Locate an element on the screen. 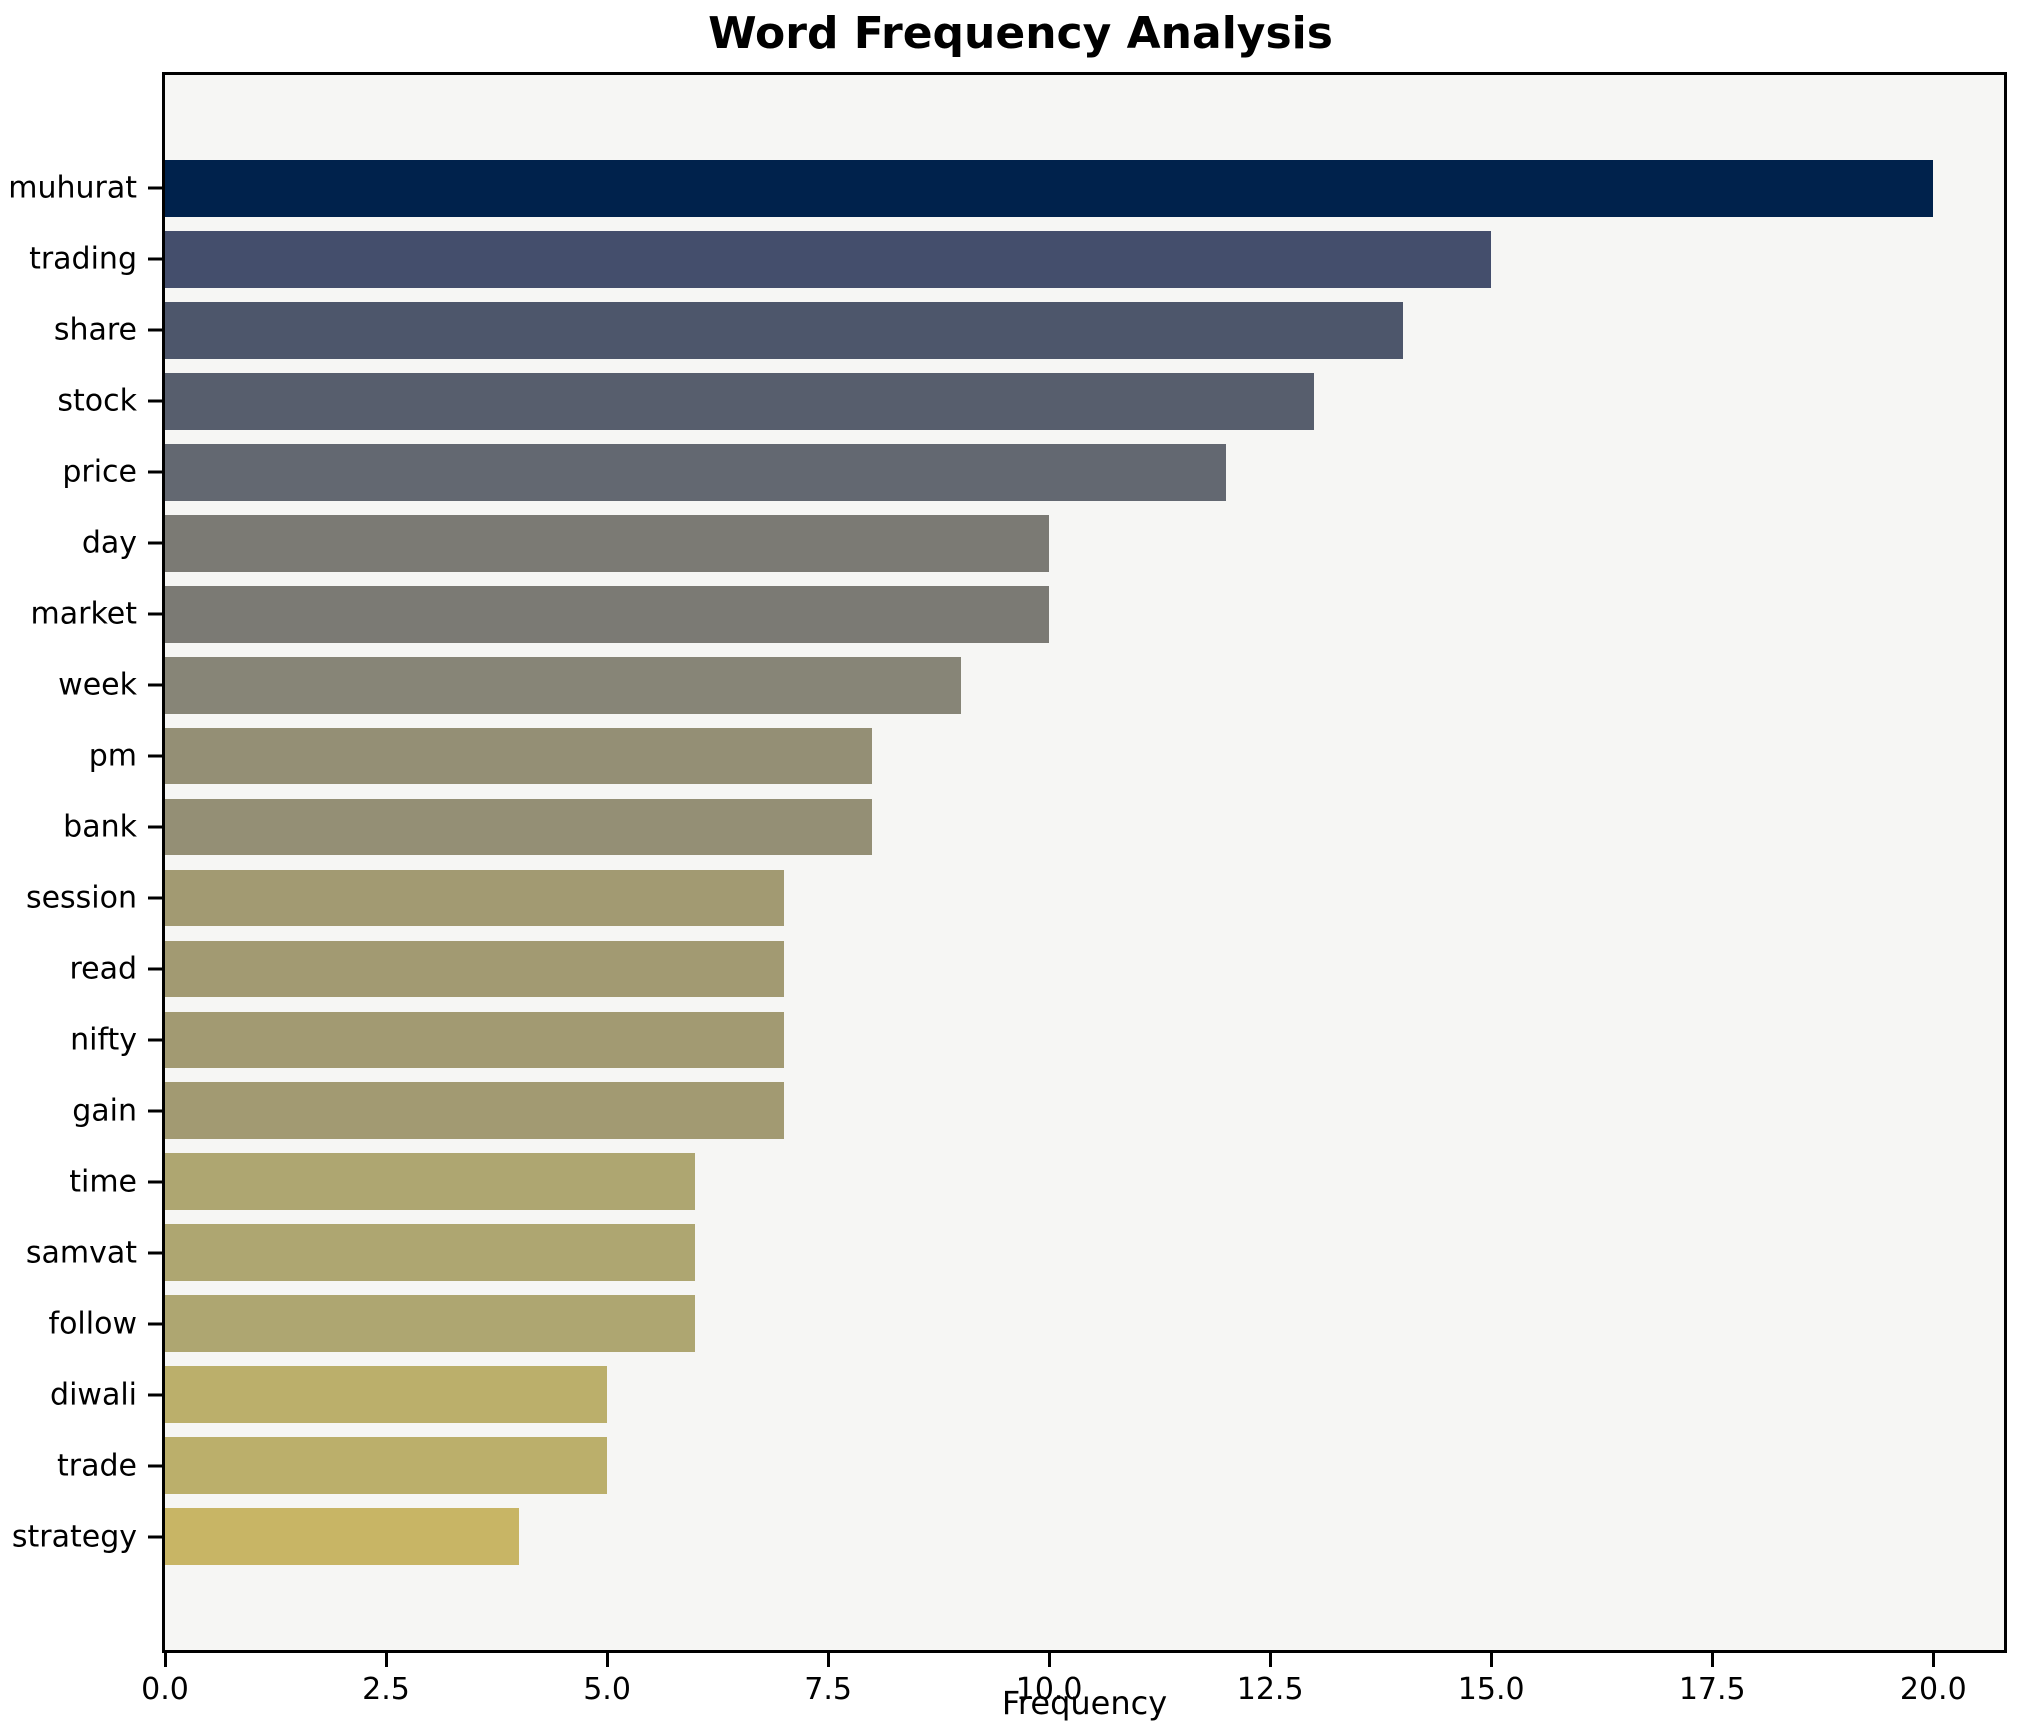 The height and width of the screenshot is (1722, 2041). y-tick-label: muhurat is located at coordinates (72, 188).